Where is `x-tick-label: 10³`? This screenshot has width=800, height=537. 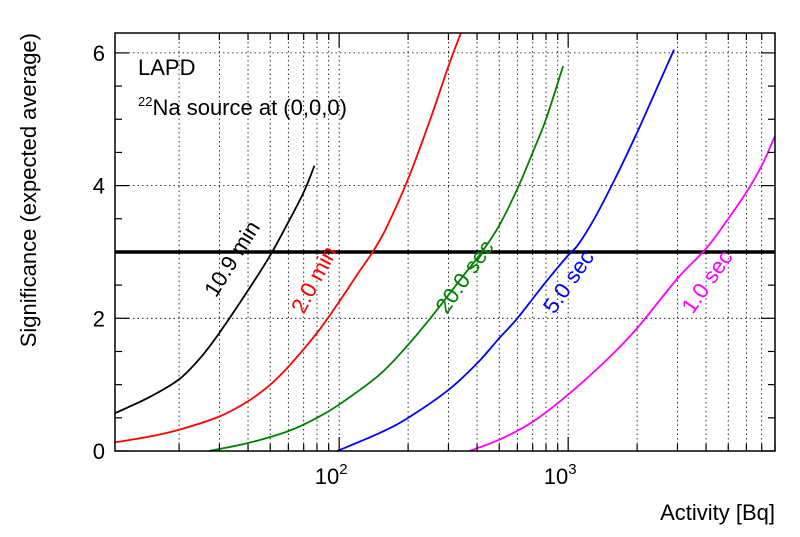 x-tick-label: 10³ is located at coordinates (560, 475).